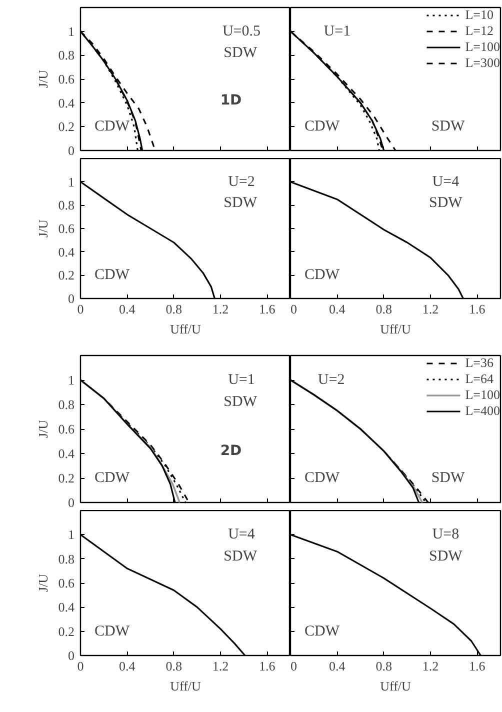 This screenshot has height=712, width=502. I want to click on annotation: 1D, so click(231, 100).